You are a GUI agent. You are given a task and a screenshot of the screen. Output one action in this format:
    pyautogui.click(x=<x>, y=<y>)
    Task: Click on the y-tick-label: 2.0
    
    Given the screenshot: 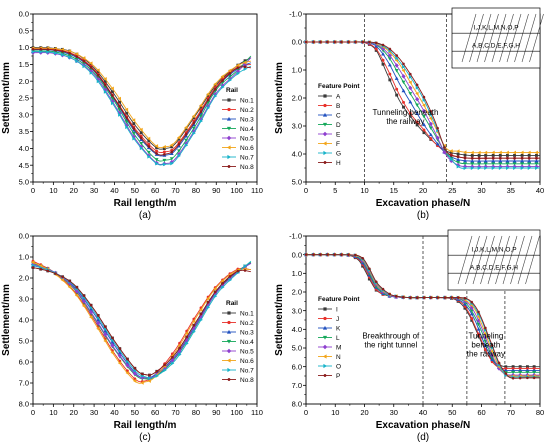 What is the action you would take?
    pyautogui.click(x=297, y=292)
    